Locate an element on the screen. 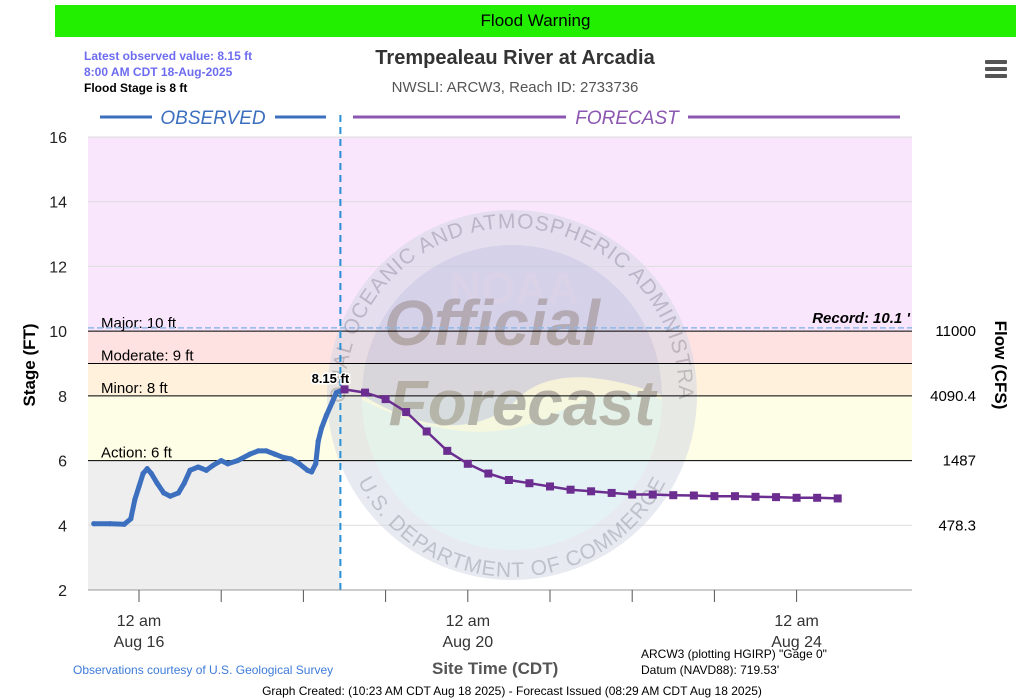 Image resolution: width=1024 pixels, height=698 pixels. y2-axis-title: Flow (CFS) is located at coordinates (1000, 365).